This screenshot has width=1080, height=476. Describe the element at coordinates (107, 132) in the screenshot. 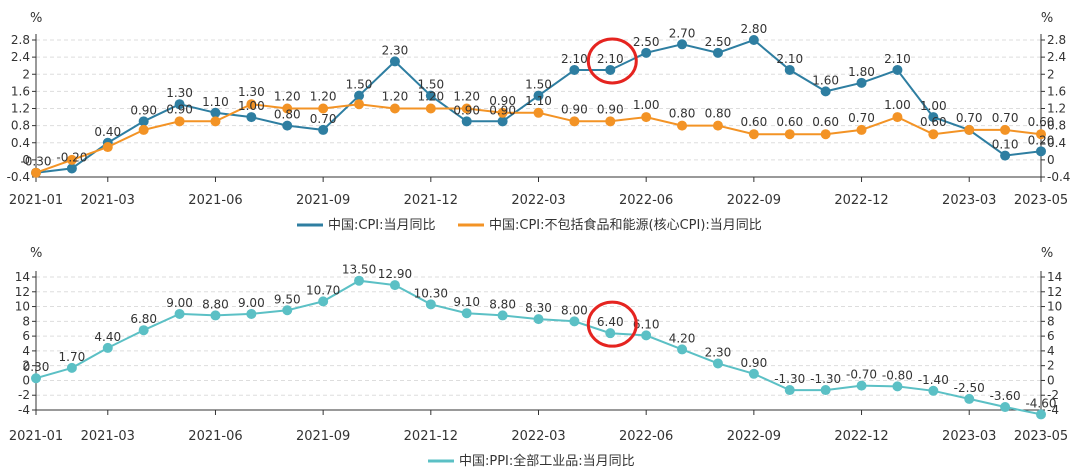

I see `data-label: 0.40` at that location.